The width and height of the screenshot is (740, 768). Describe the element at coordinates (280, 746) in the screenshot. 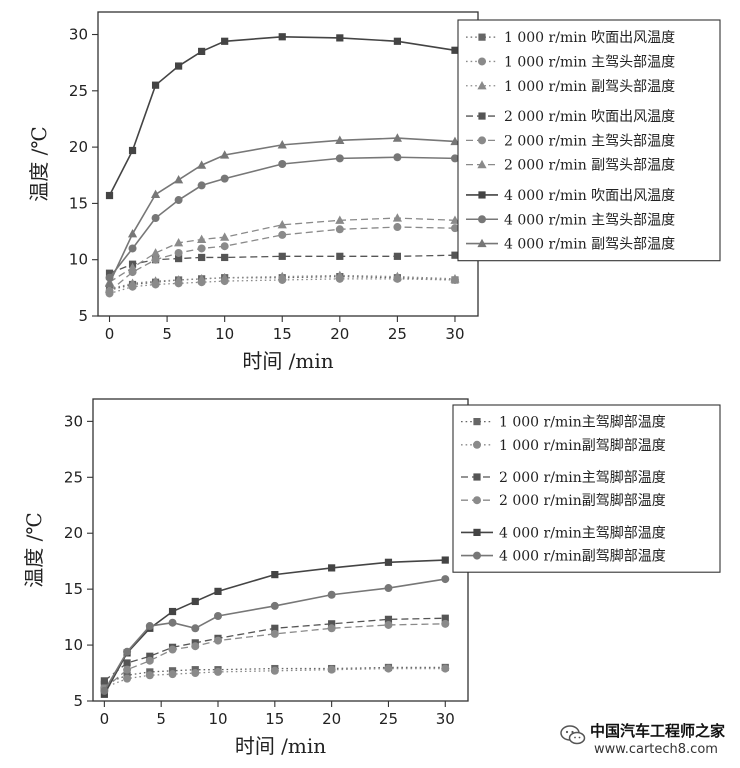

I see `x-axis-title: 时间 /min` at that location.